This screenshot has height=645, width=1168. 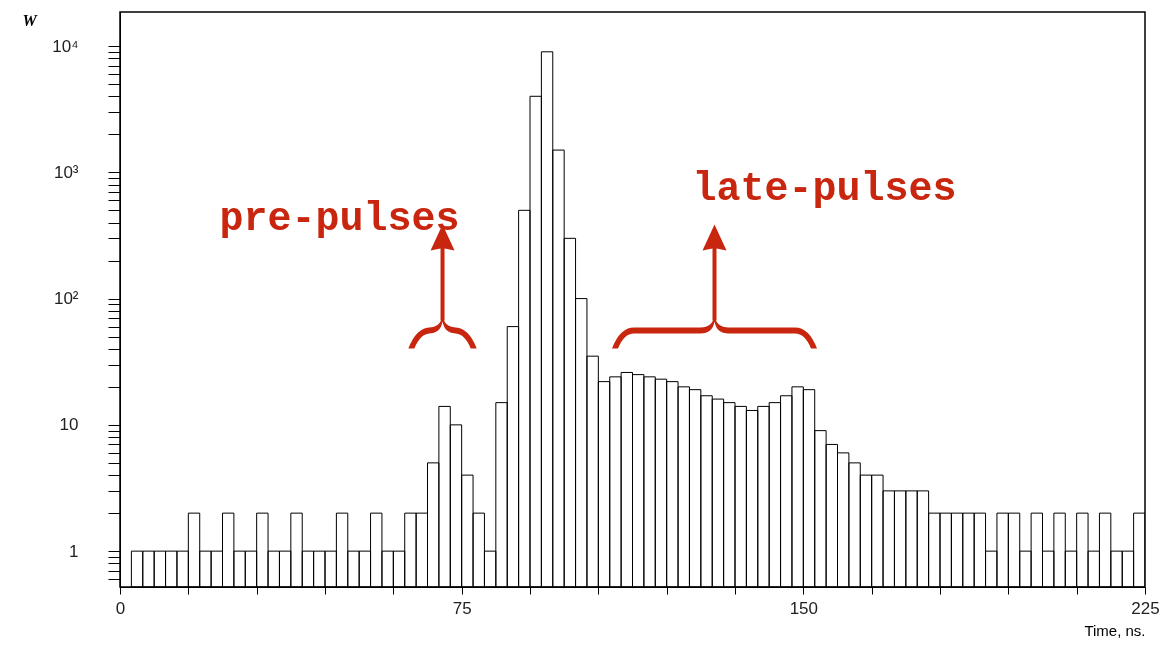 What do you see at coordinates (30, 20) in the screenshot?
I see `y-axis-title: W` at bounding box center [30, 20].